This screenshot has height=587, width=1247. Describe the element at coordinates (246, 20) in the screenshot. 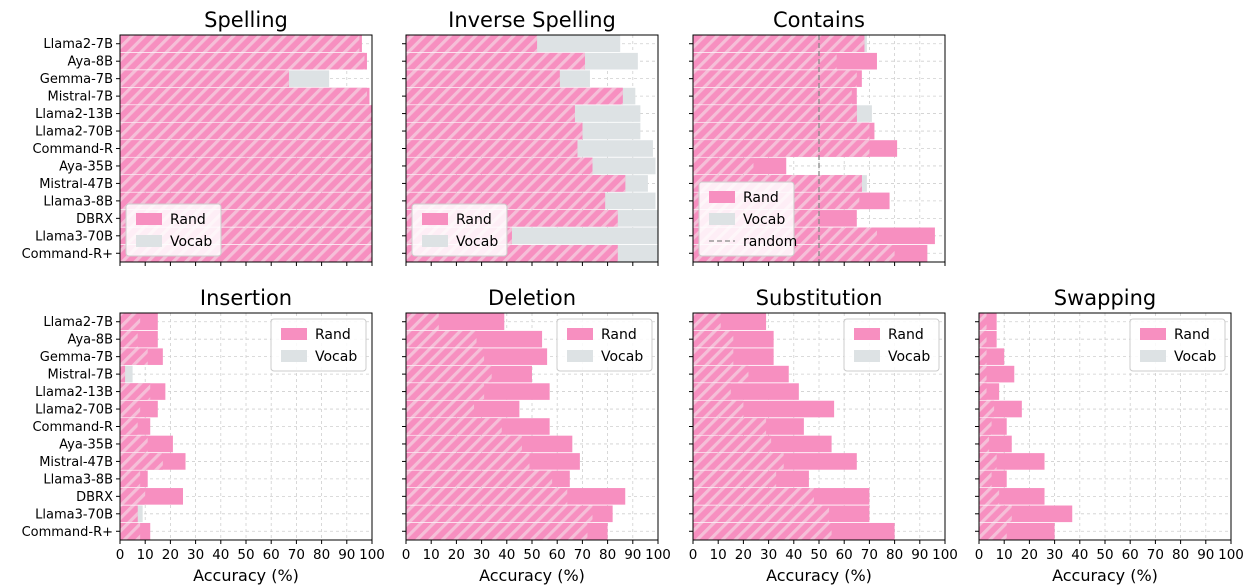

I see `panel-title: Spelling` at that location.